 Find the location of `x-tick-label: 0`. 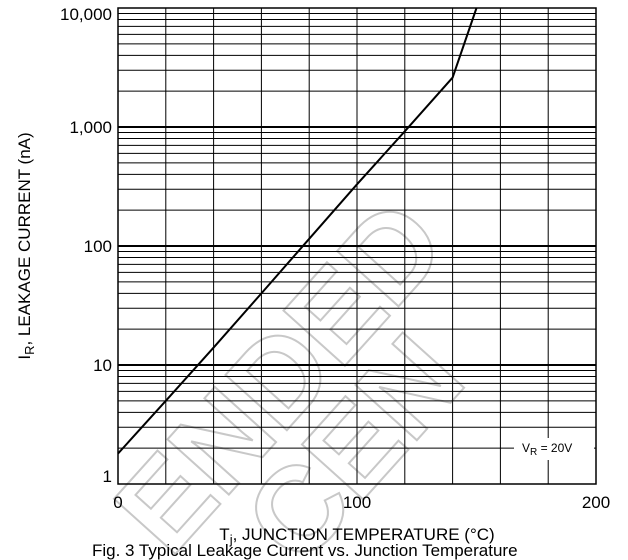

x-tick-label: 0 is located at coordinates (117, 502).